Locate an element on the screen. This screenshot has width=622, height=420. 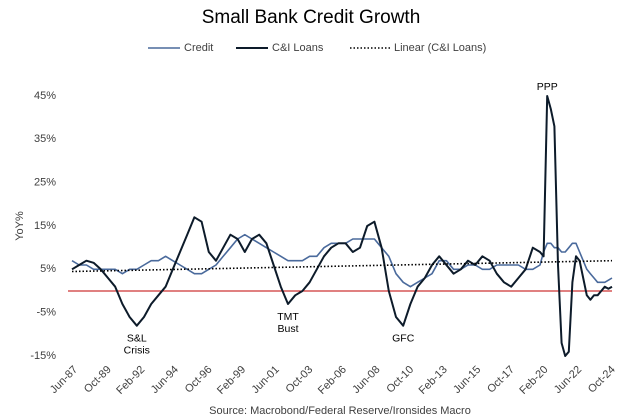
y-tick-label: 15% is located at coordinates (45, 226).